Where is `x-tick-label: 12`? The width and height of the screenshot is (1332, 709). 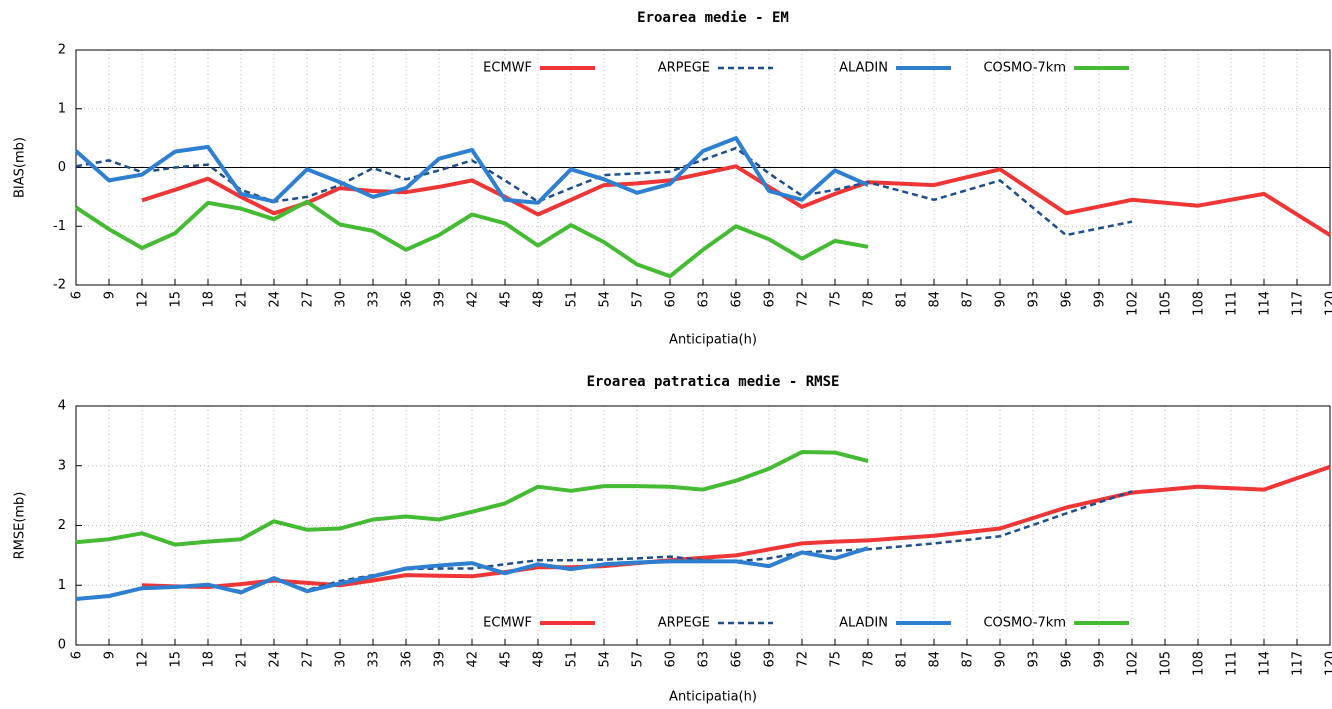
x-tick-label: 12 is located at coordinates (143, 299).